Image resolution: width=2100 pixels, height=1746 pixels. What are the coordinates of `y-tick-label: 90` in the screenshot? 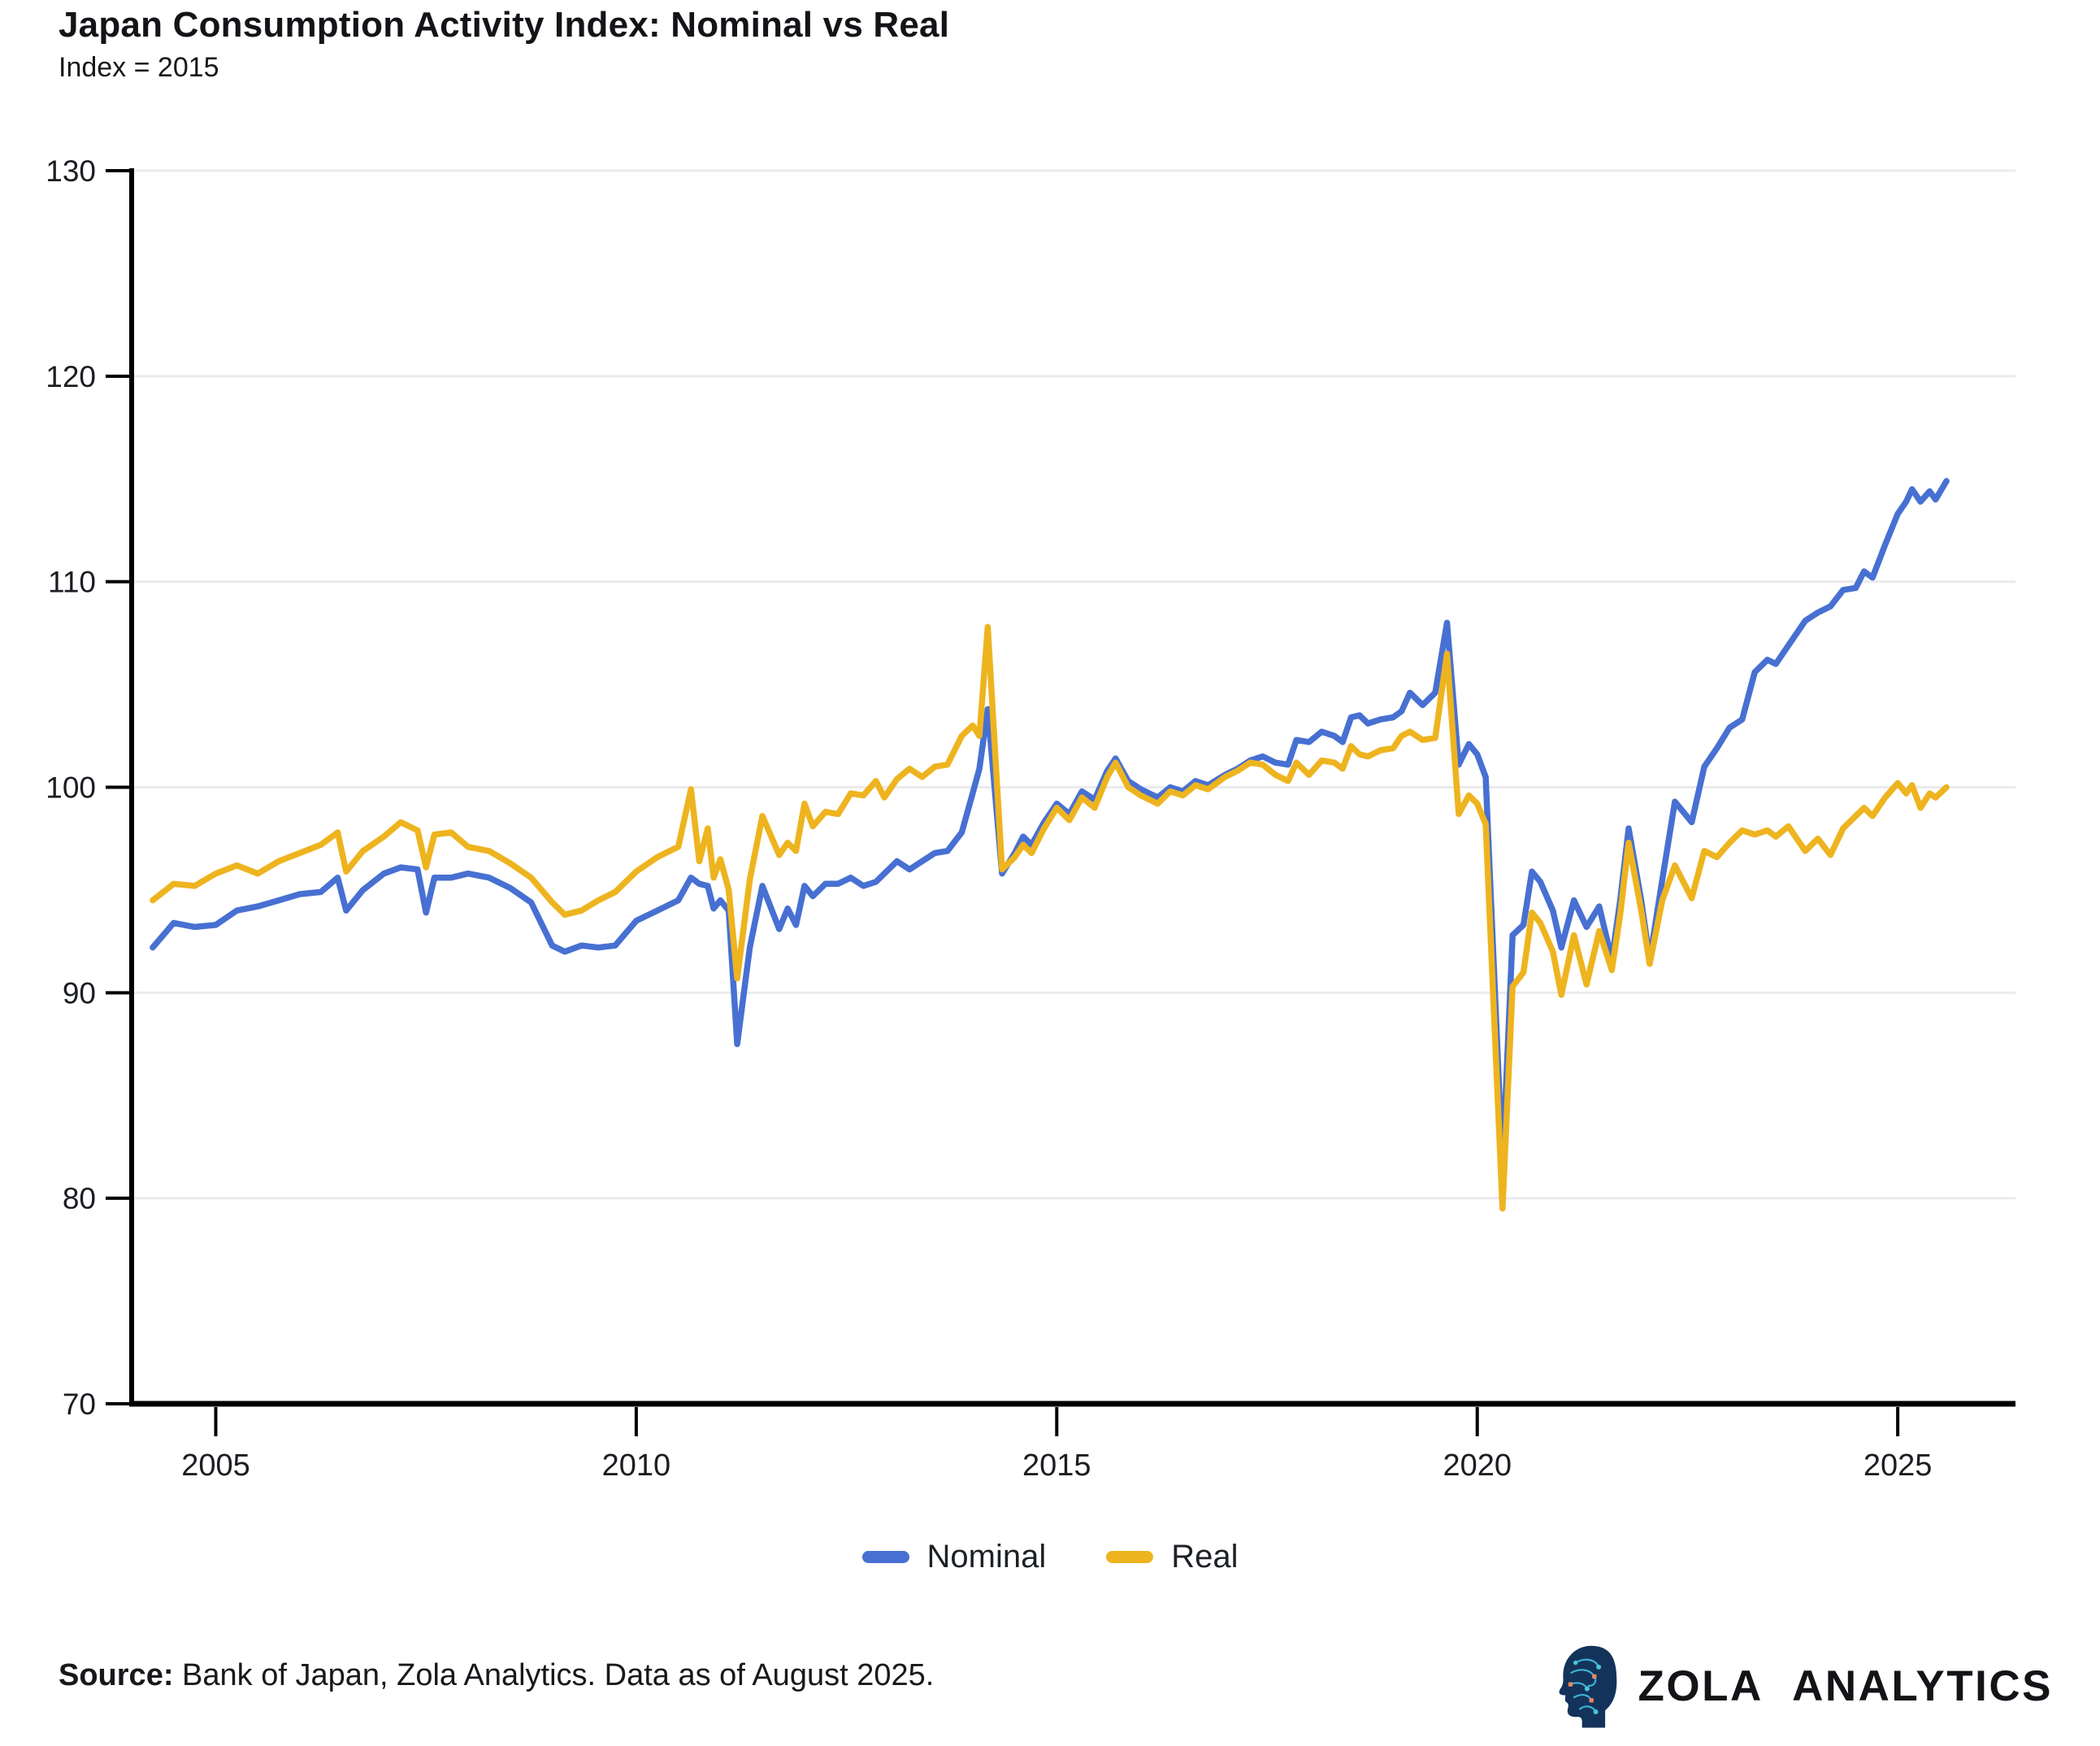 It's located at (79, 993).